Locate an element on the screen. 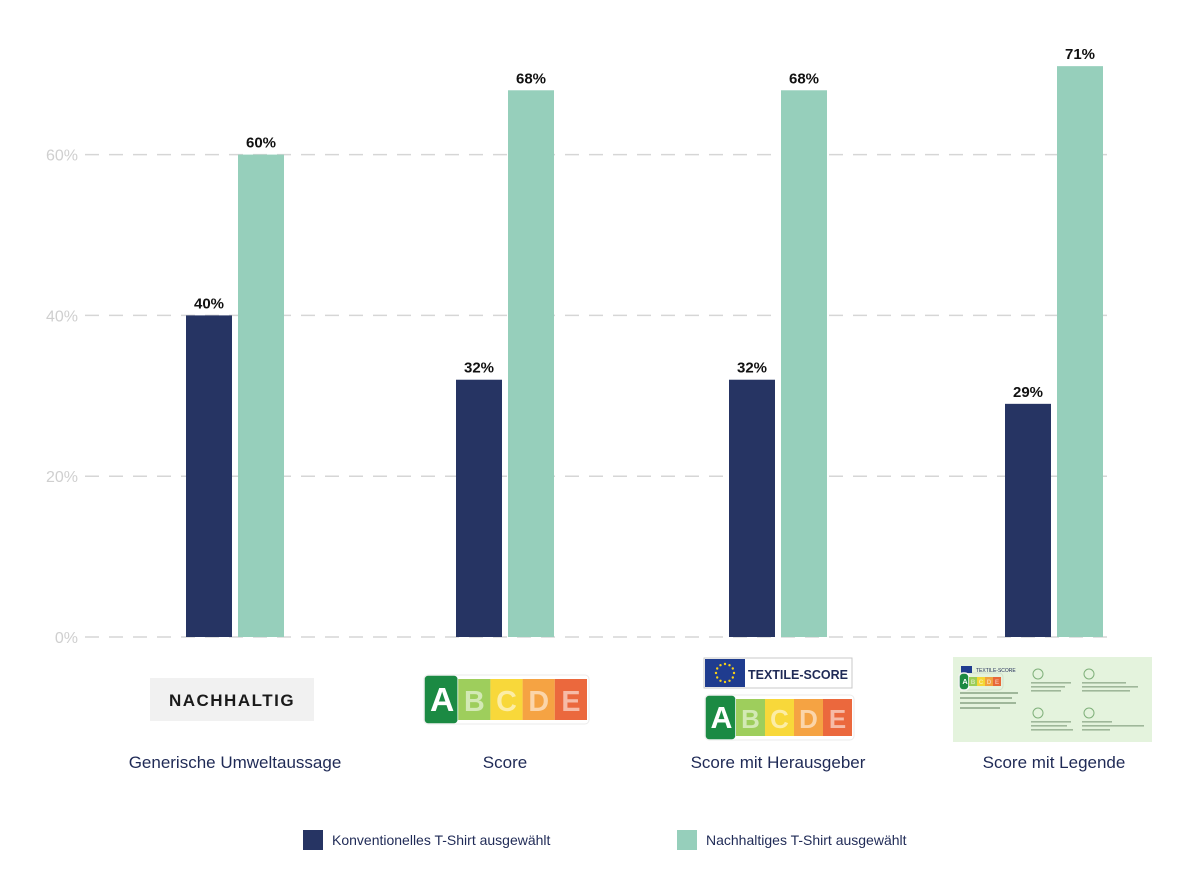  legend-panel-title: TEXTILE-SCORE is located at coordinates (996, 671).